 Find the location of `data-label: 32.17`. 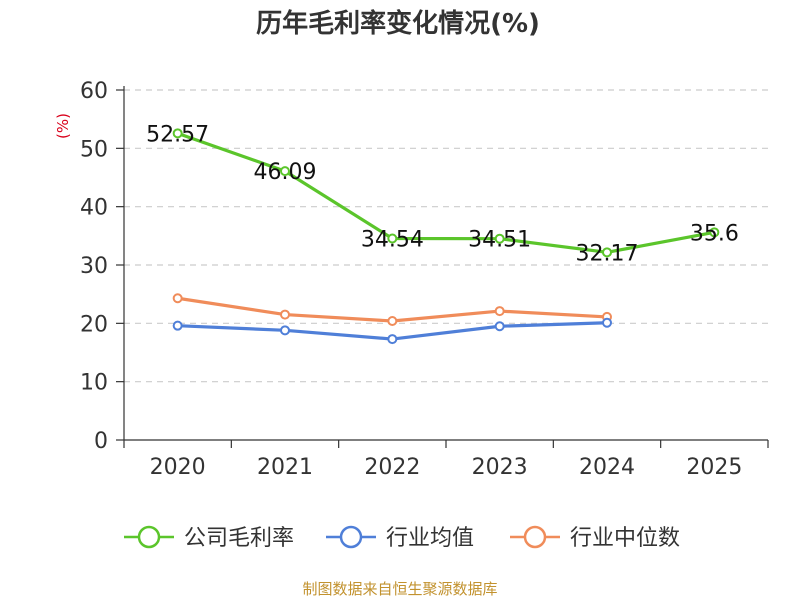

data-label: 32.17 is located at coordinates (607, 253).